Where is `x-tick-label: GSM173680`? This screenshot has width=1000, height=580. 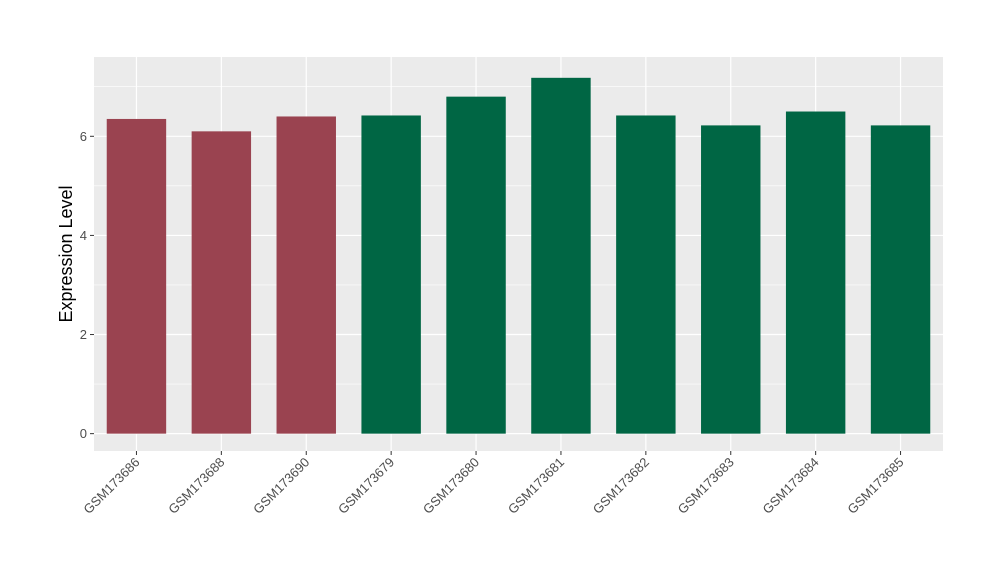 x-tick-label: GSM173680 is located at coordinates (451, 486).